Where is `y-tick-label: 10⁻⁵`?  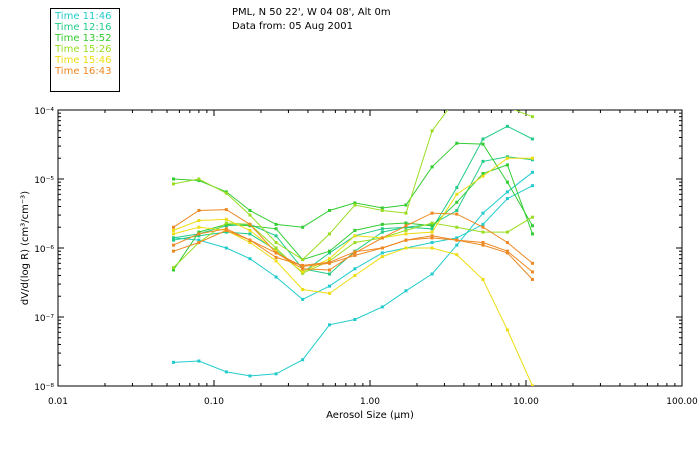 y-tick-label: 10⁻⁵ is located at coordinates (44, 181).